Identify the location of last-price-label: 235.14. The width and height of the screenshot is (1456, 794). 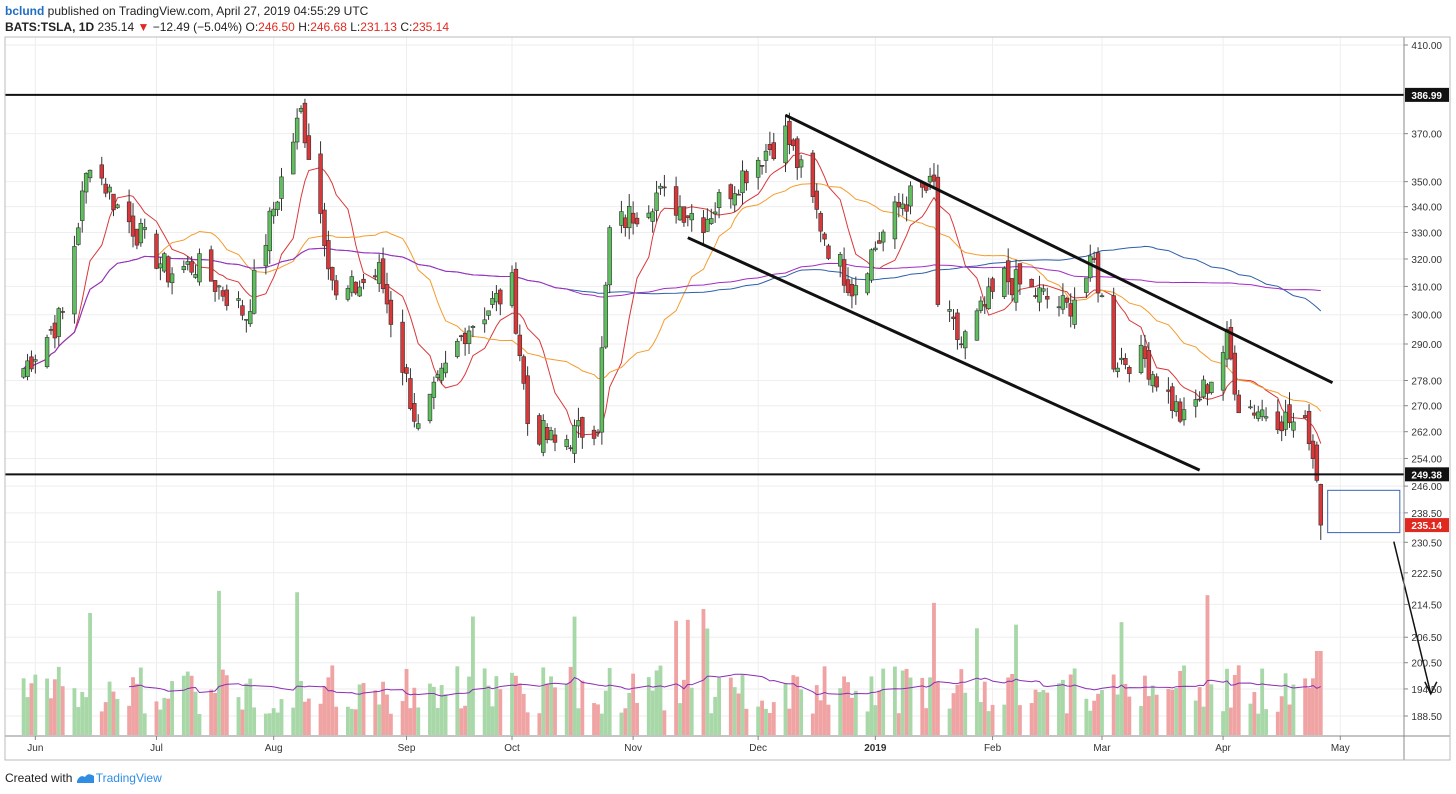
(1426, 526).